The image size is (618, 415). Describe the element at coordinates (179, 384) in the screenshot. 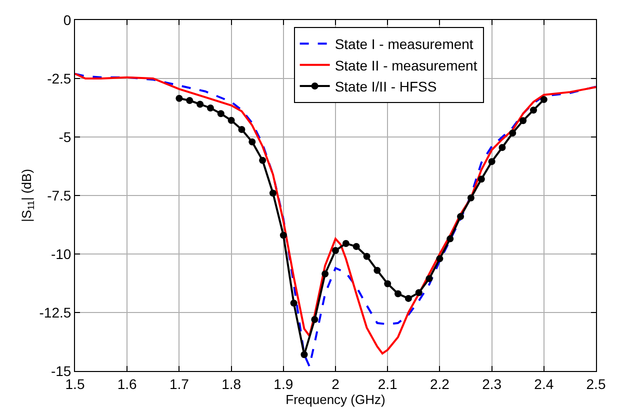

I see `x-tick-label: 1.7` at that location.